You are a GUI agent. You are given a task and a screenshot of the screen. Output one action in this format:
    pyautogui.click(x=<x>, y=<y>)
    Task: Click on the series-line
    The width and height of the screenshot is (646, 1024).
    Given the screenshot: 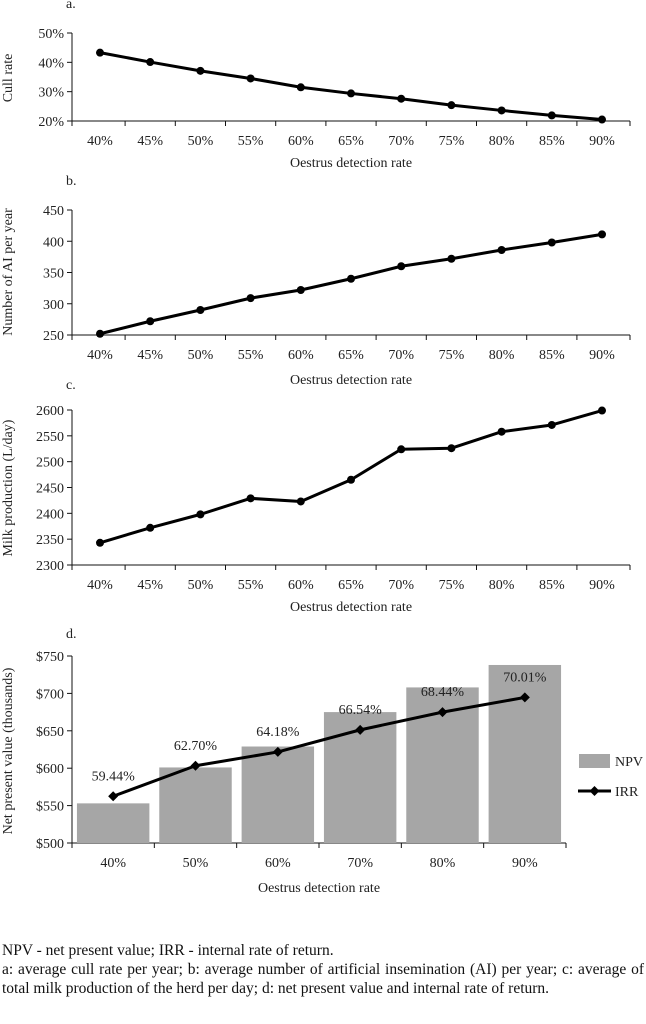 What is the action you would take?
    pyautogui.click(x=351, y=86)
    